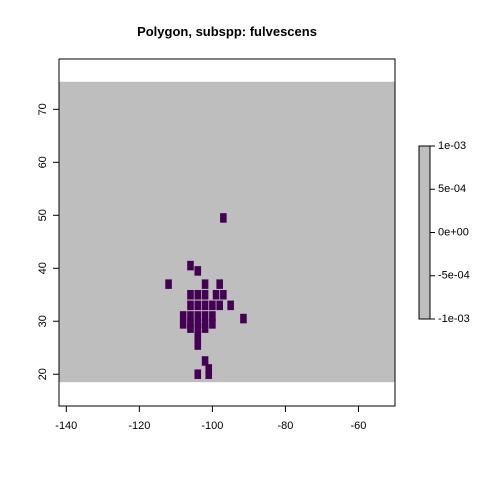 Image resolution: width=480 pixels, height=480 pixels. What do you see at coordinates (453, 232) in the screenshot?
I see `legend-tick-label: 0e+00` at bounding box center [453, 232].